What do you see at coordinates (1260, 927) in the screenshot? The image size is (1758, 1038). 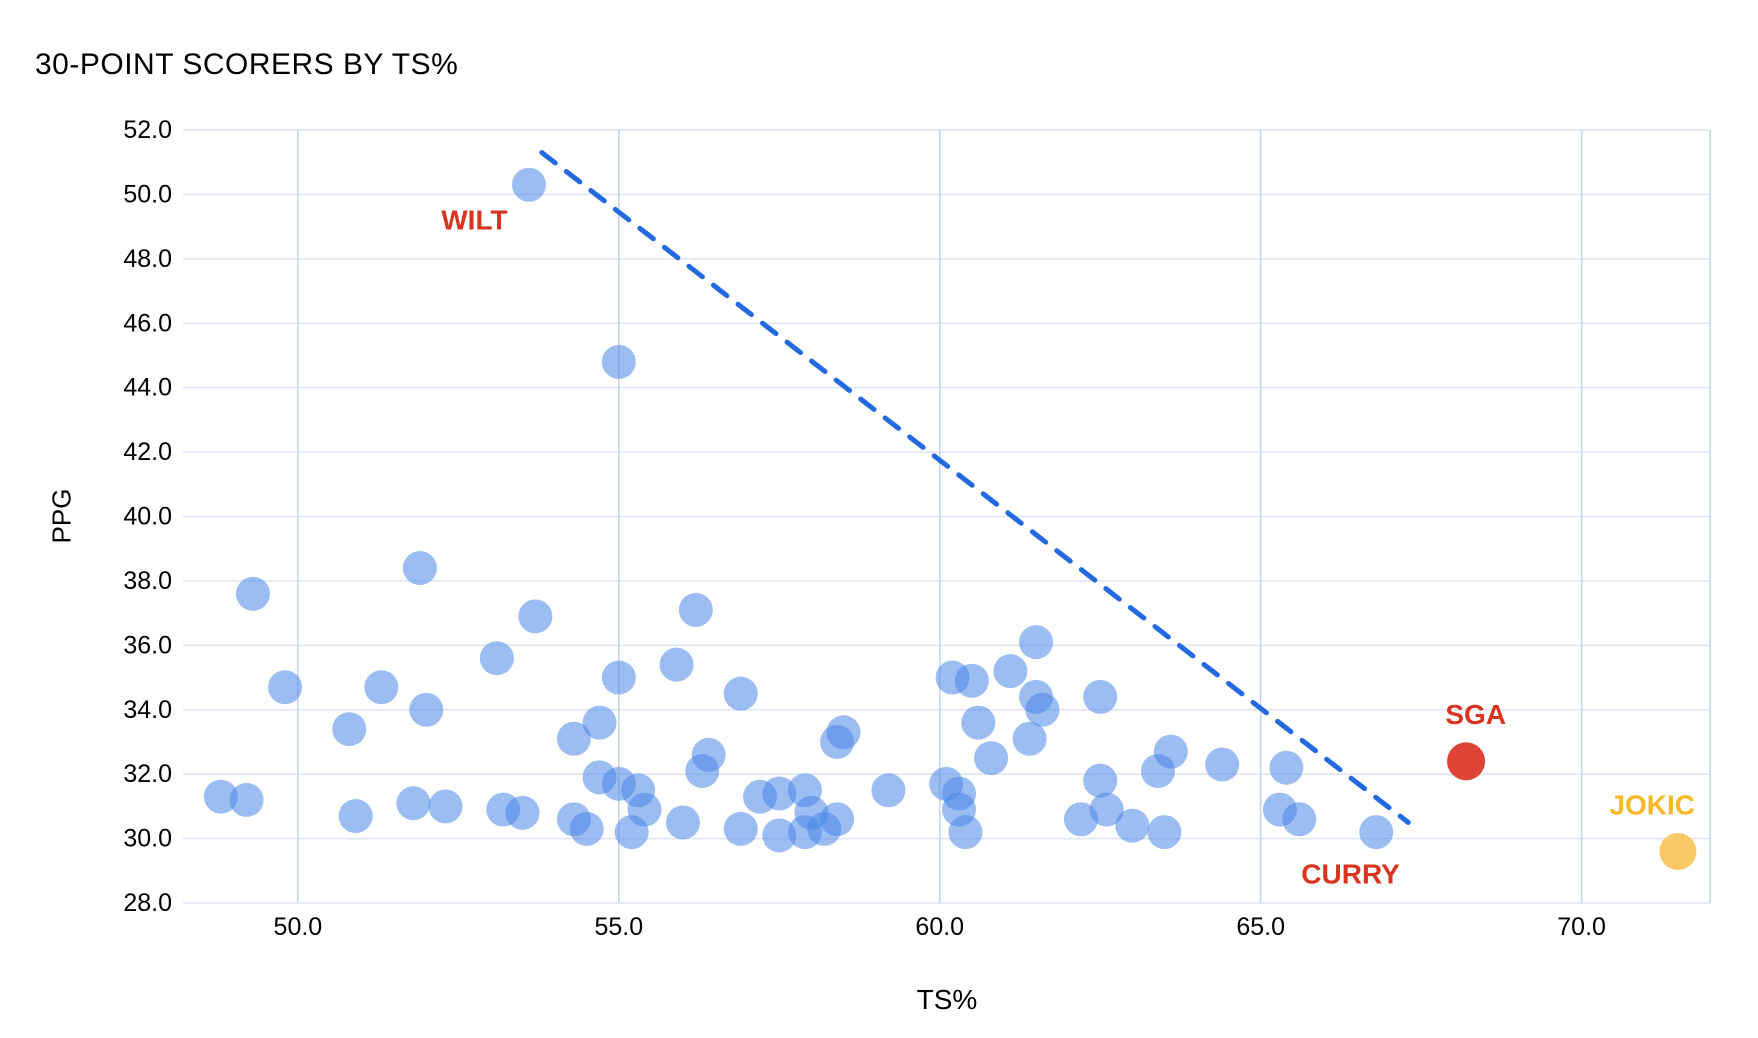 I see `x-tick-label: 65.0` at bounding box center [1260, 927].